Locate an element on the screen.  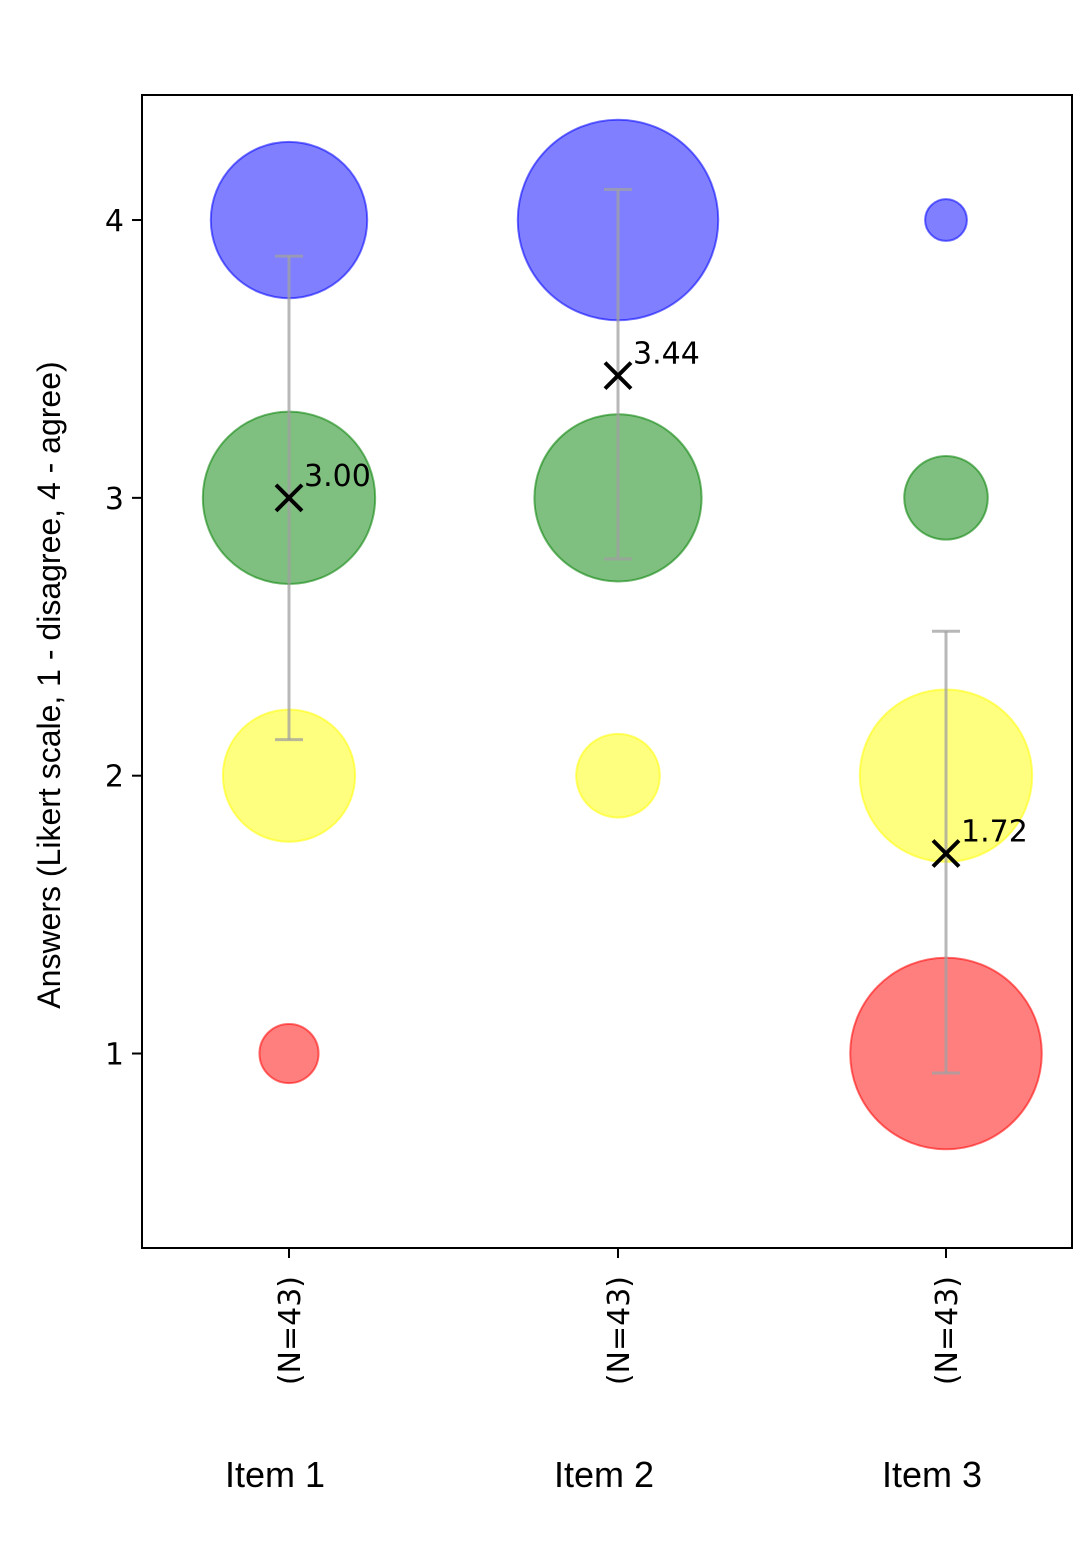
n-label-item2: (N=43) is located at coordinates (619, 1330).